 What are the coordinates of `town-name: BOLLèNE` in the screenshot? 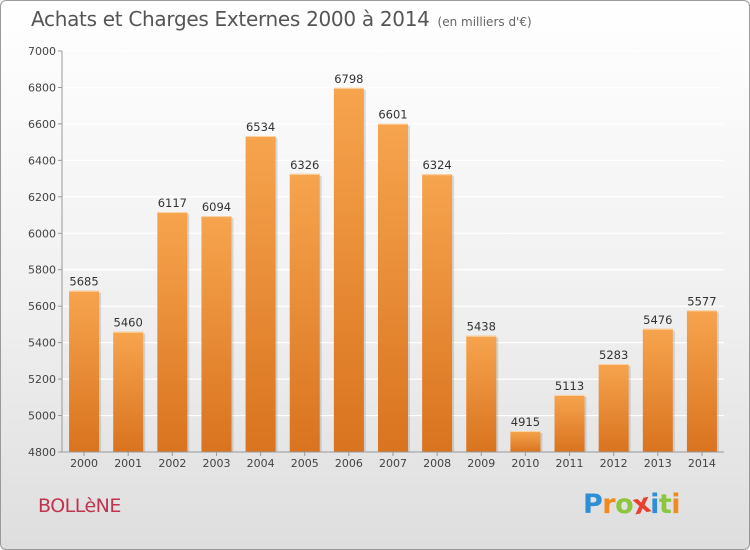 It's located at (79, 506).